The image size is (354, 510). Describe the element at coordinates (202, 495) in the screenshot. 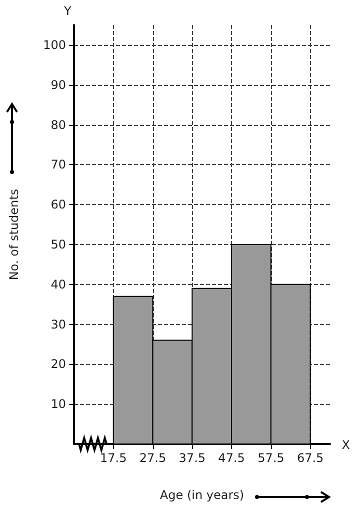

I see `x-axis-title: Age (in years)` at that location.